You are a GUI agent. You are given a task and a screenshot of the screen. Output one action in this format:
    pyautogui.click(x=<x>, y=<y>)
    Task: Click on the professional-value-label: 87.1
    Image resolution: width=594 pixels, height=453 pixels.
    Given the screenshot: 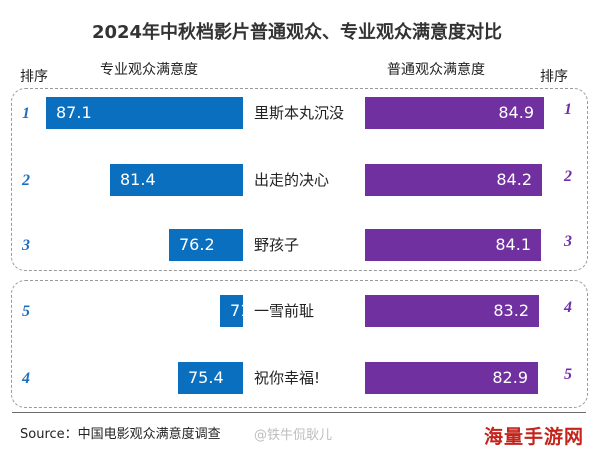 What is the action you would take?
    pyautogui.click(x=74, y=112)
    